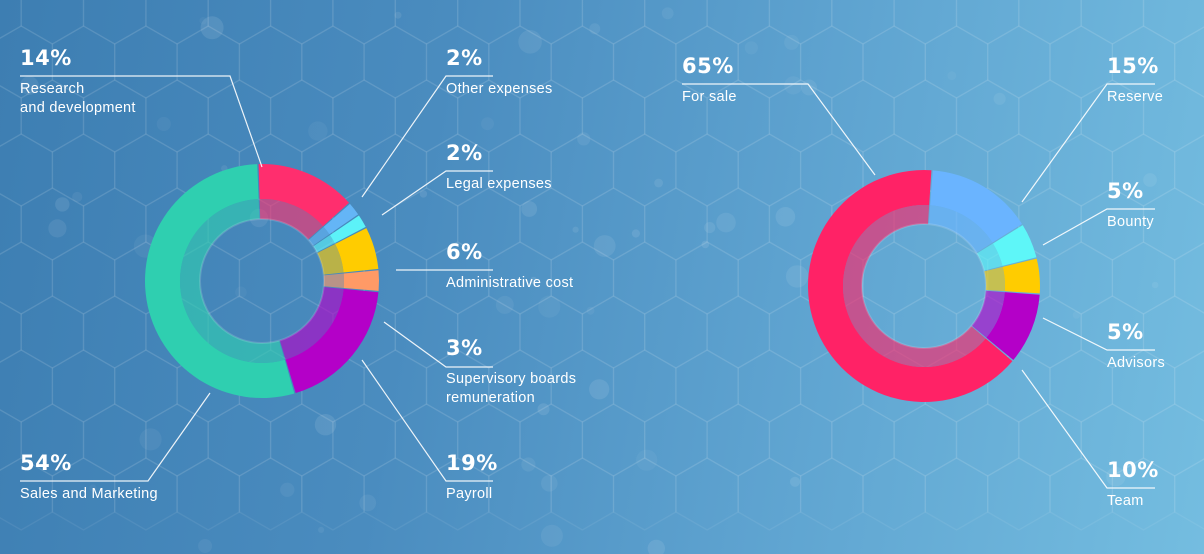  I want to click on donut-slice-other, so click(341, 219).